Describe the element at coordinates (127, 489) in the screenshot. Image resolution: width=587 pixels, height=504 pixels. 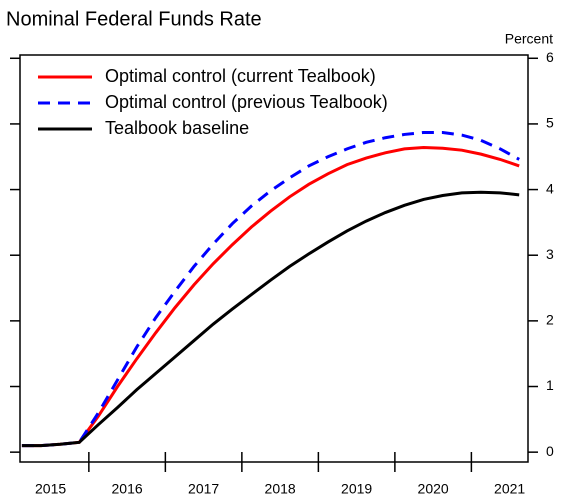
I see `x-tick-label: 2016` at that location.